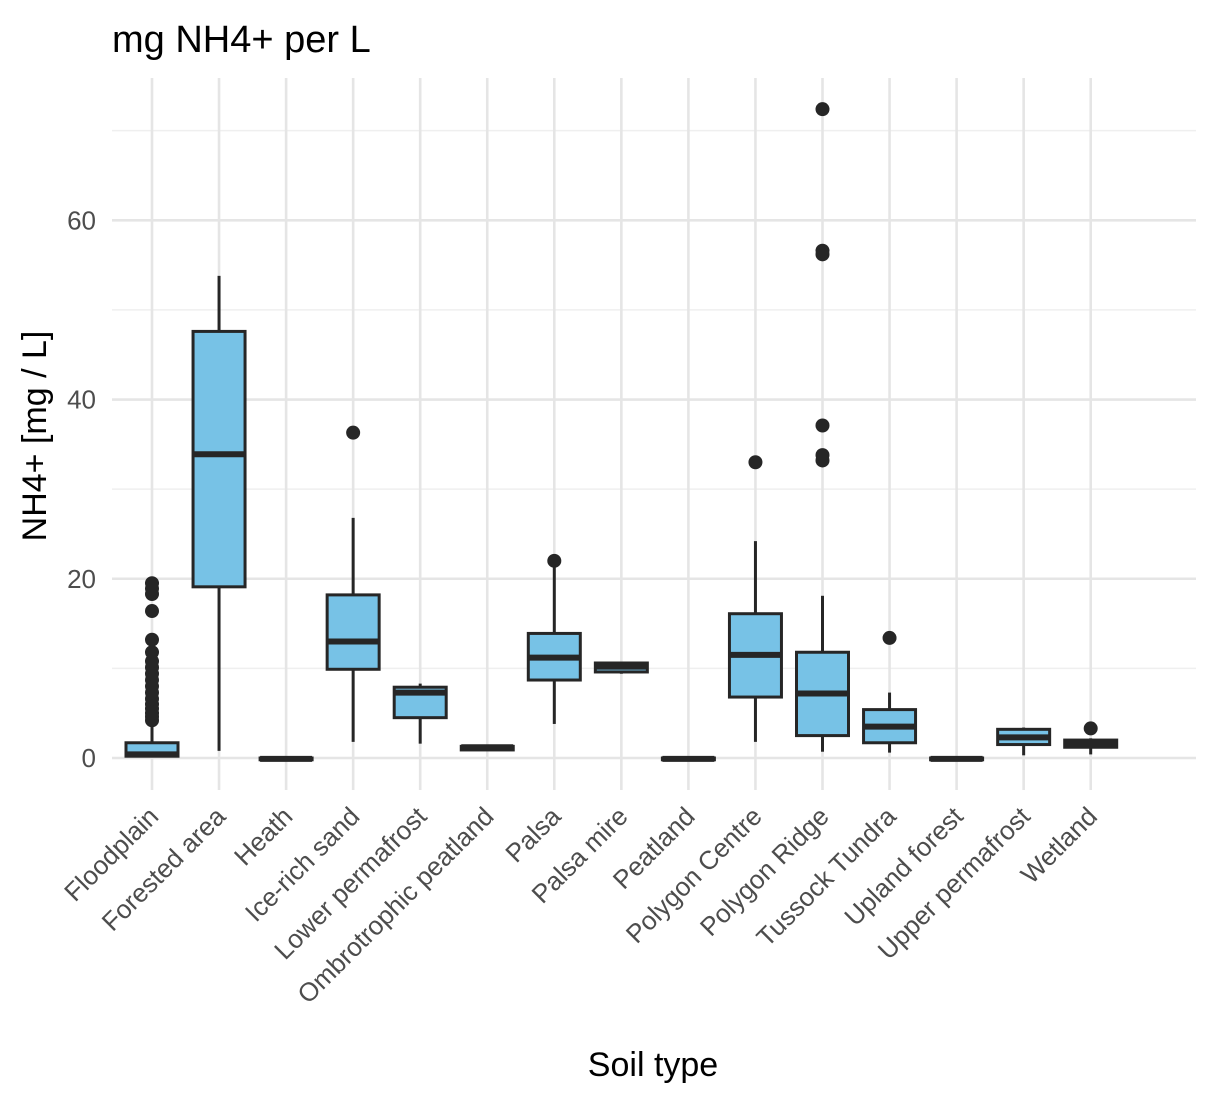 The image size is (1214, 1104). Describe the element at coordinates (755, 598) in the screenshot. I see `box-polygon-centre` at that location.